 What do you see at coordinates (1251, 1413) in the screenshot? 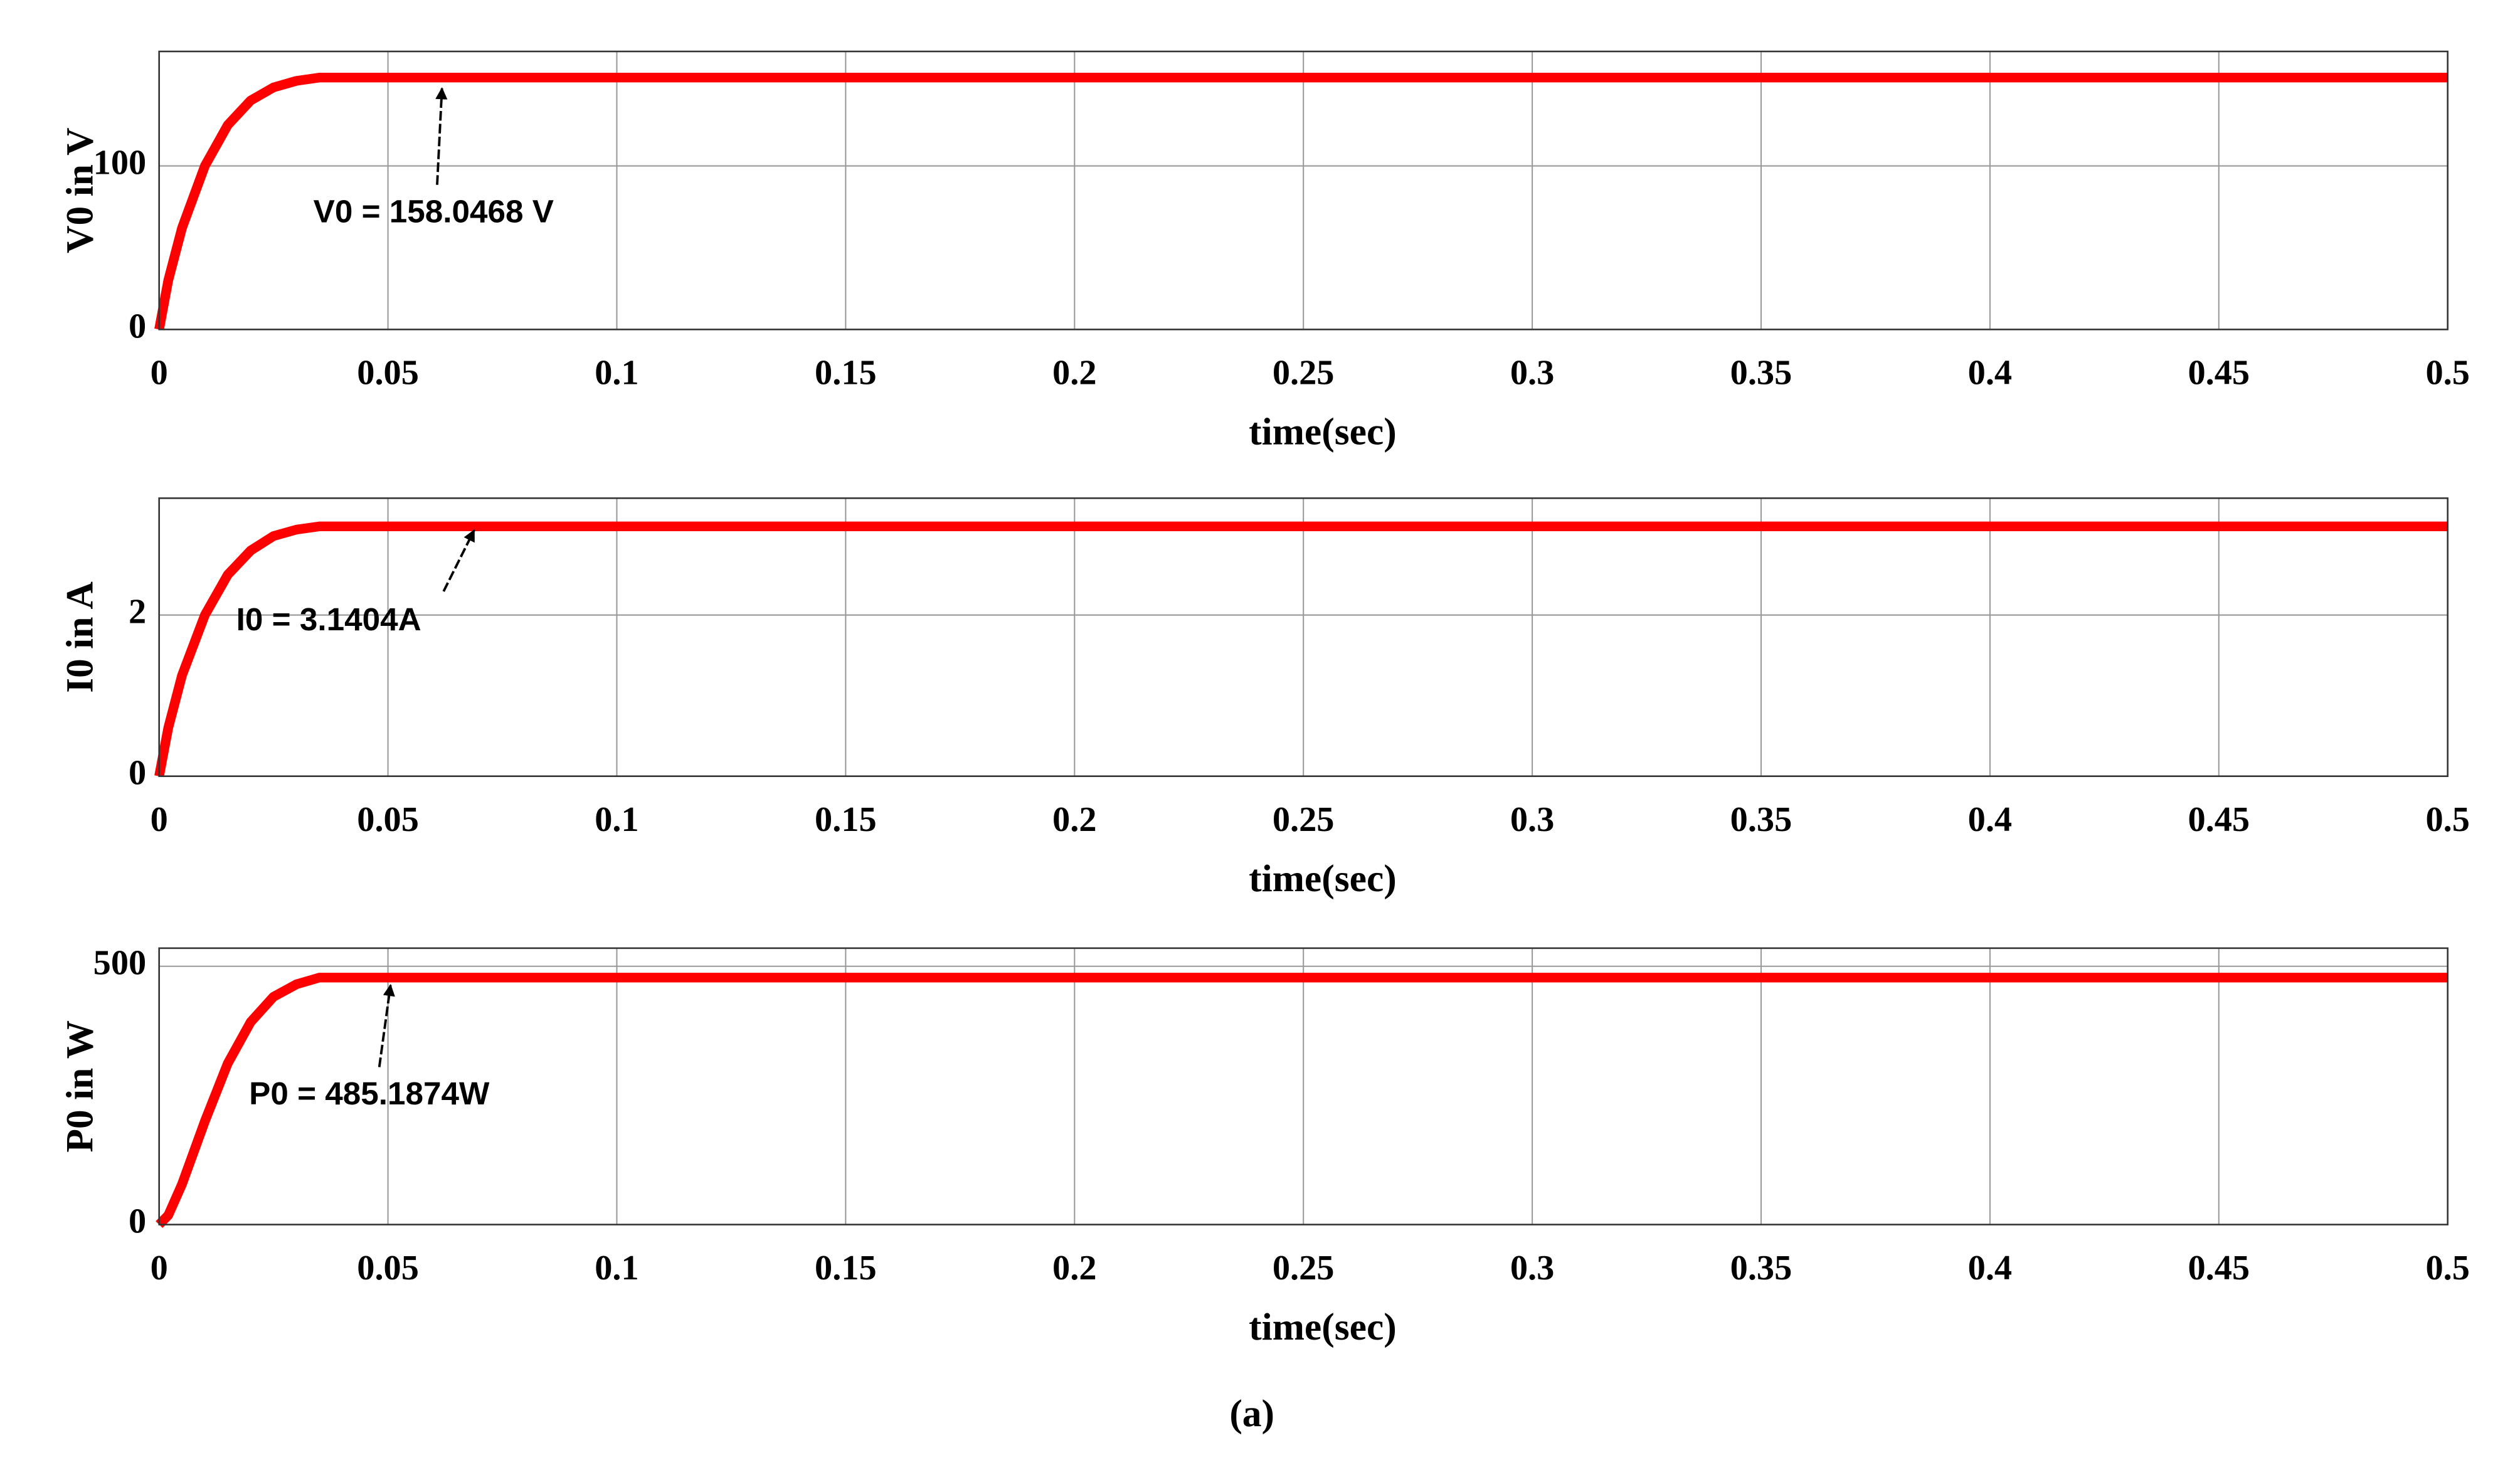
I see `caption: (a)` at bounding box center [1251, 1413].